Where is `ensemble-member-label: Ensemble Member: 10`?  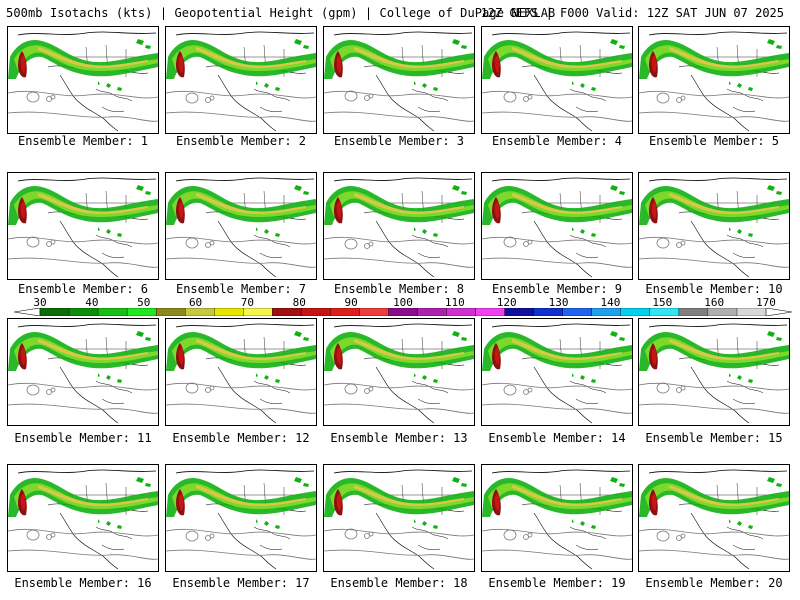
ensemble-member-label: Ensemble Member: 10 is located at coordinates (714, 289).